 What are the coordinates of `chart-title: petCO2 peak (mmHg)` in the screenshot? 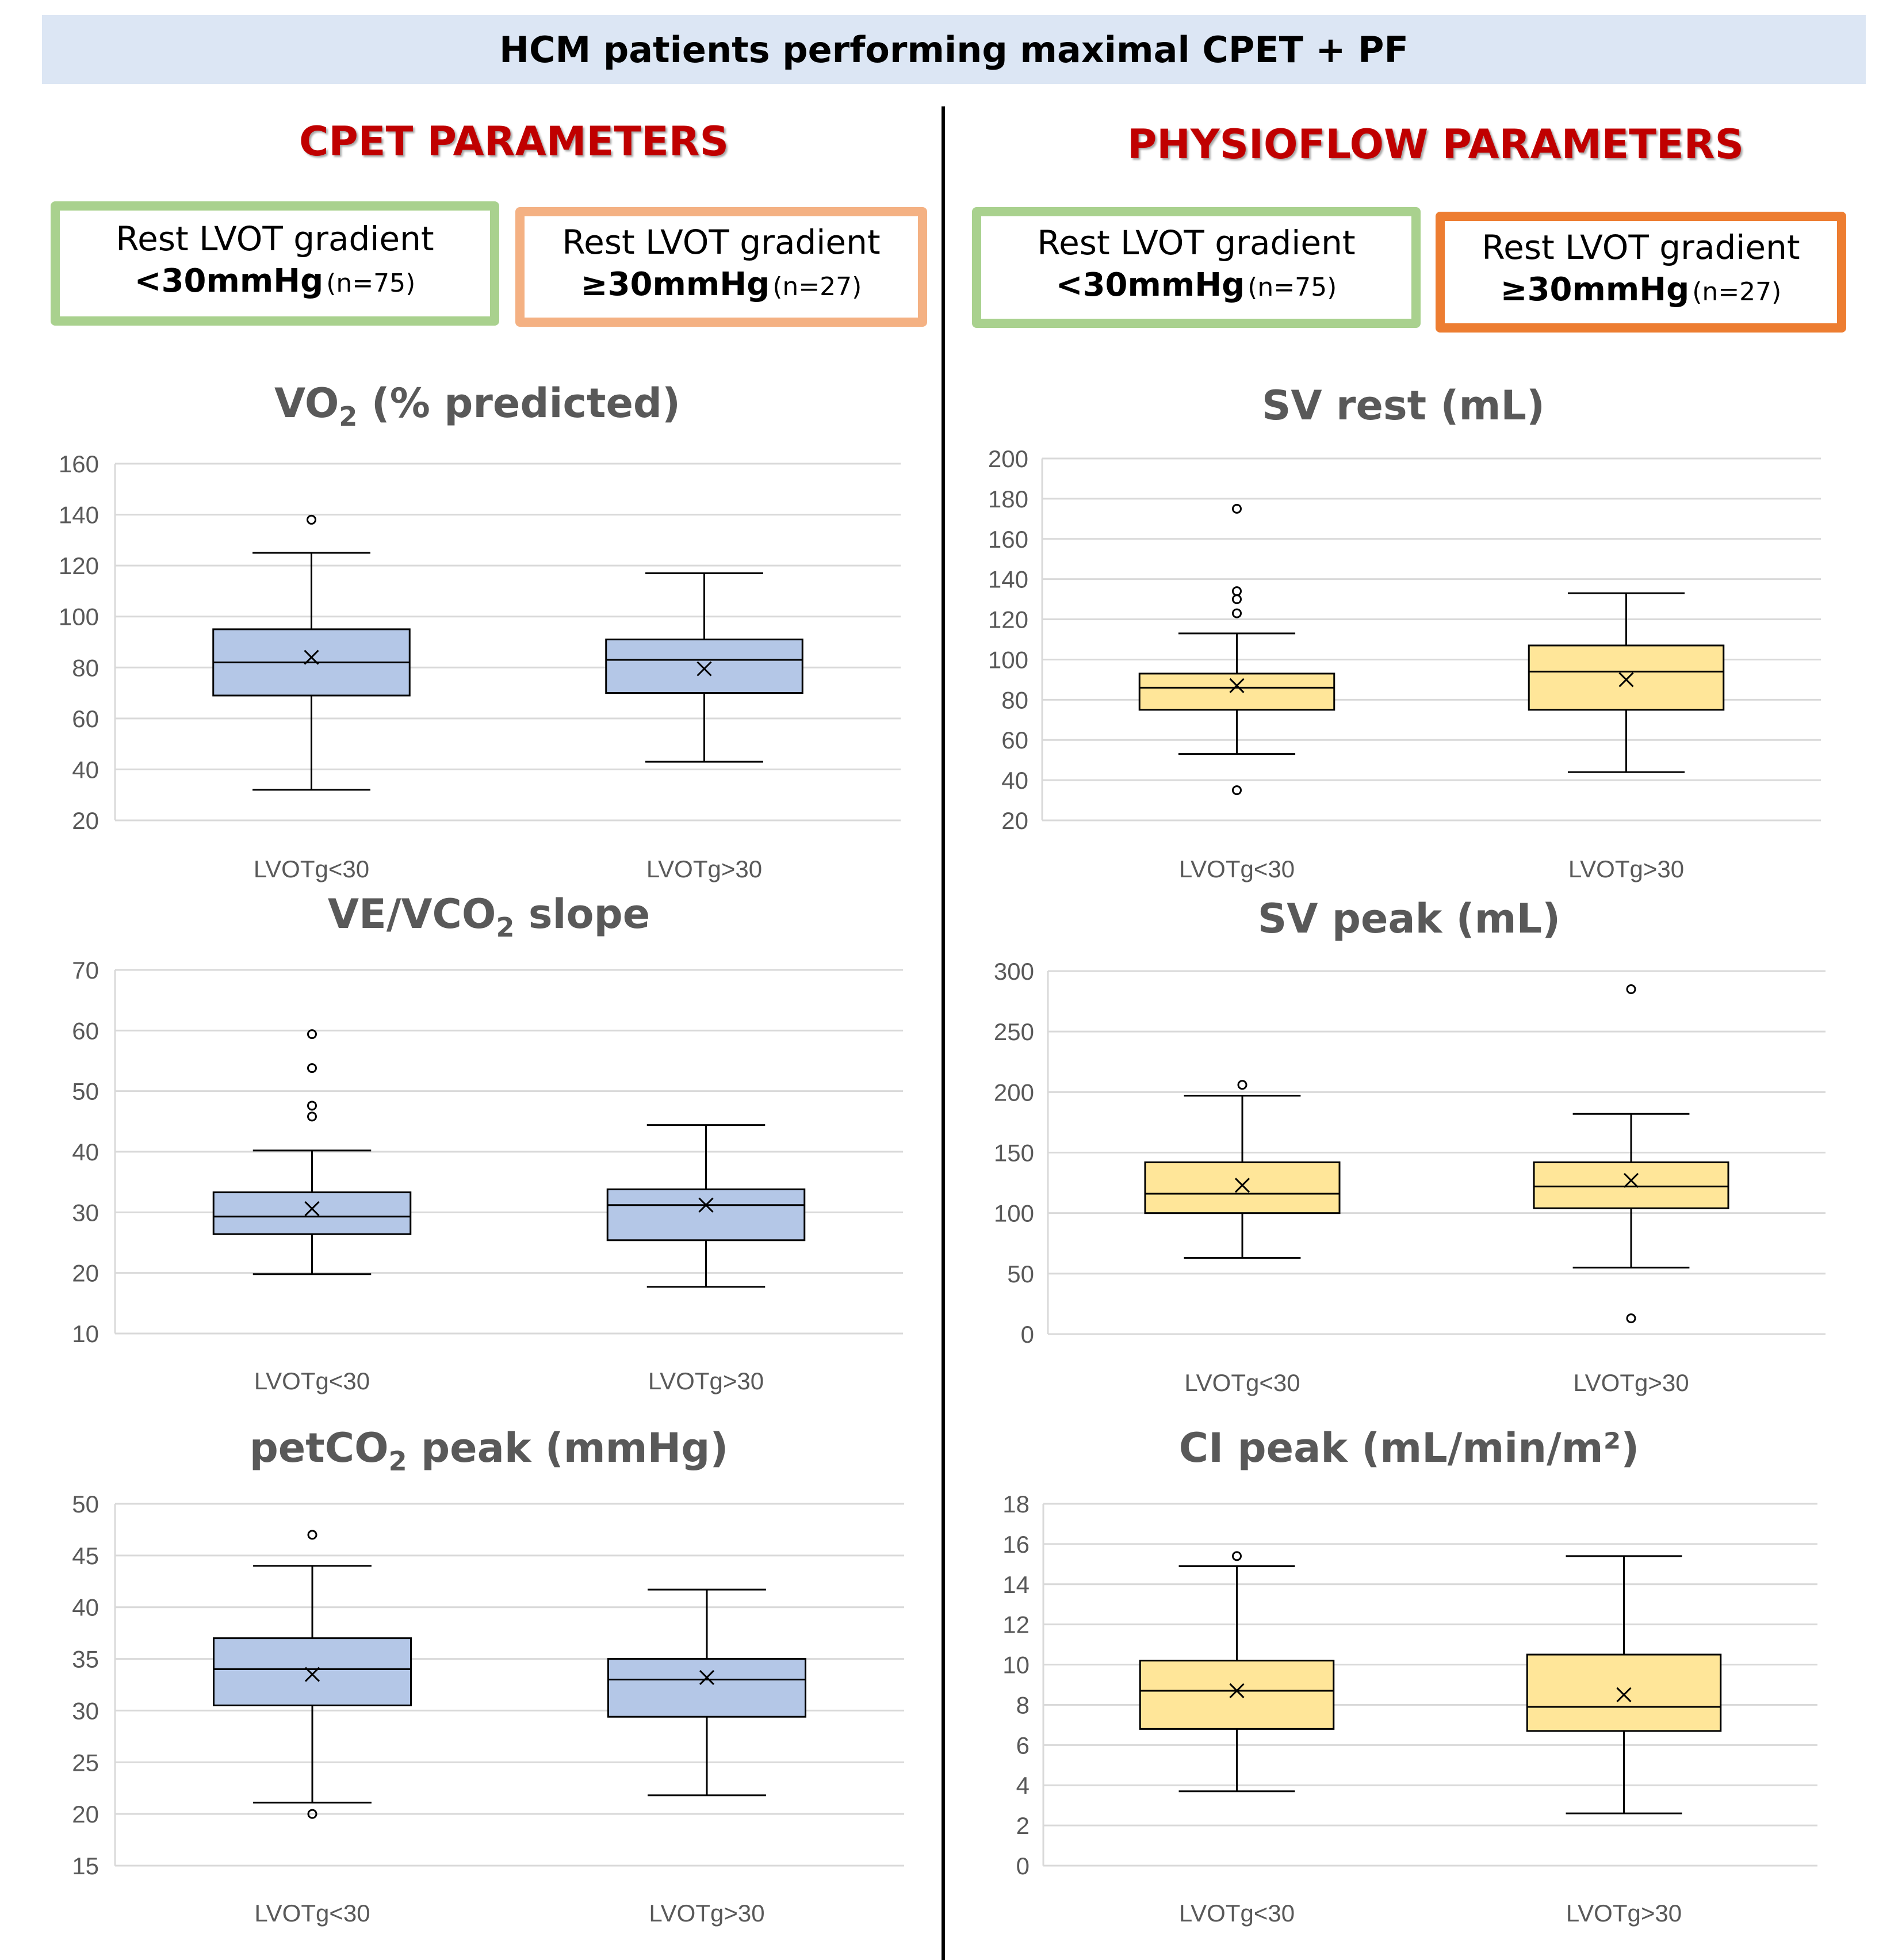 It's located at (489, 1450).